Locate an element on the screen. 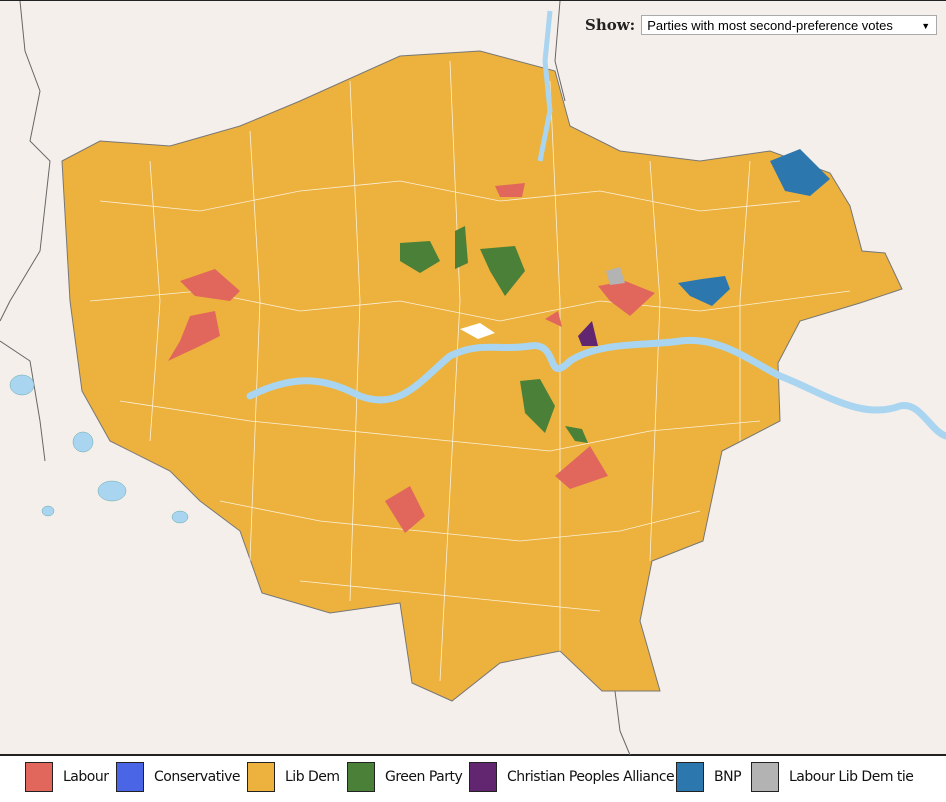 This screenshot has width=946, height=802. legend-item-cpa: Christian Peoples Alliance is located at coordinates (572, 777).